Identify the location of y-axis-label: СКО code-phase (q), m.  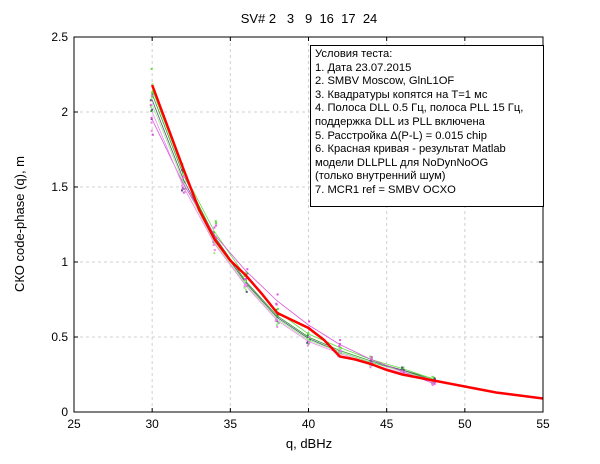
(19, 224).